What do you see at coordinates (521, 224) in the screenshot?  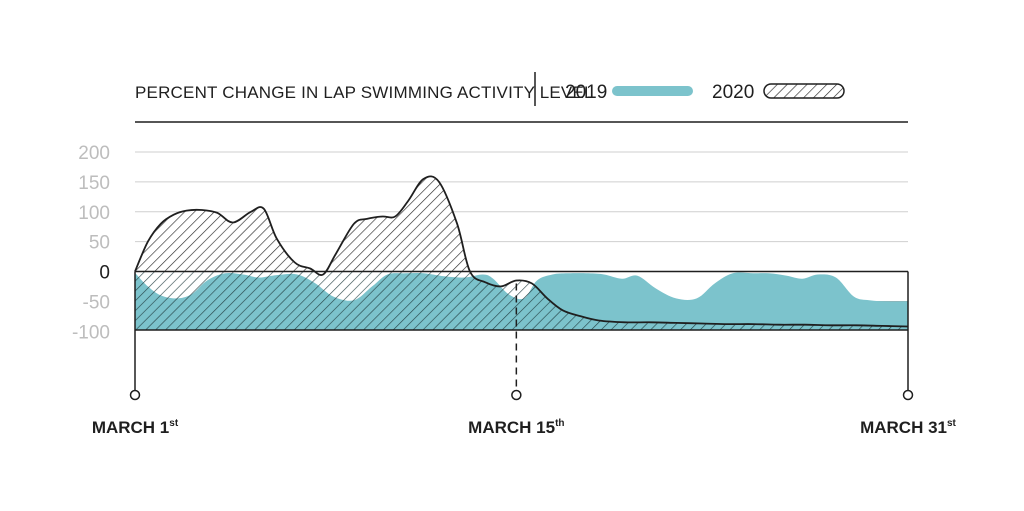 I see `series-2020-positive-area` at bounding box center [521, 224].